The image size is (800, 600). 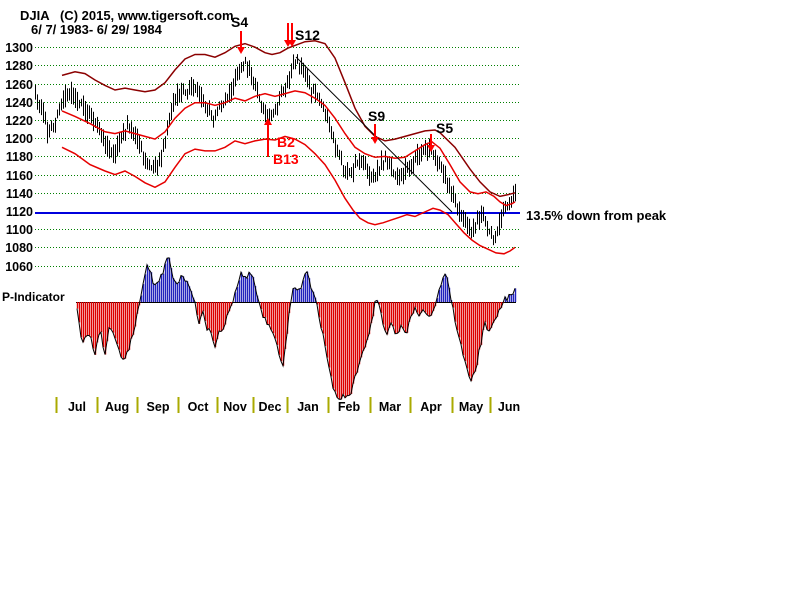 What do you see at coordinates (287, 405) in the screenshot?
I see `month-axis: Jul Aug Sep Oct Nov Dec Jan Feb Mar Apr May Jun` at bounding box center [287, 405].